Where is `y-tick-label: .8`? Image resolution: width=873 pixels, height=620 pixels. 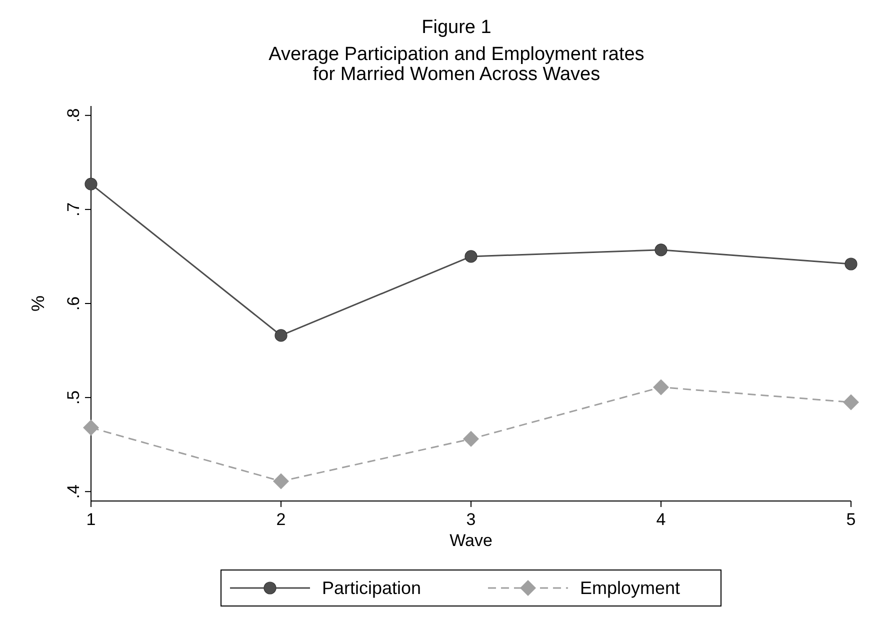
y-tick-label: .8 is located at coordinates (73, 115).